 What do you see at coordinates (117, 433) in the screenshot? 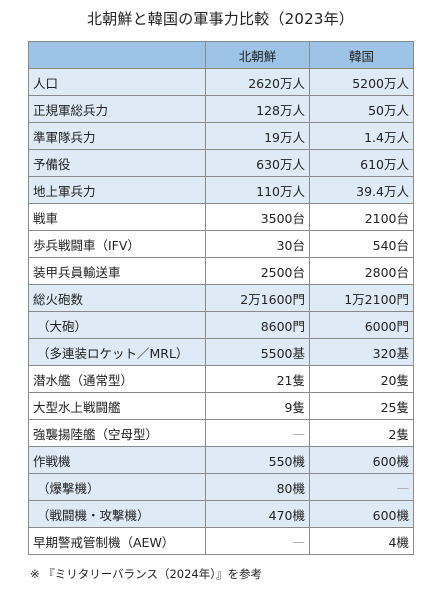
I see `row-label: 強襲揚陸艦（空母型）` at bounding box center [117, 433].